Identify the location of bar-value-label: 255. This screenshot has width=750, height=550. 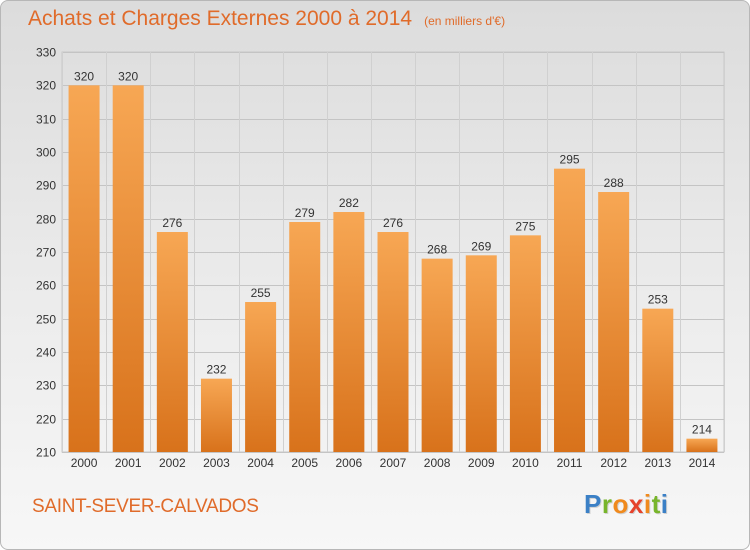
(261, 293).